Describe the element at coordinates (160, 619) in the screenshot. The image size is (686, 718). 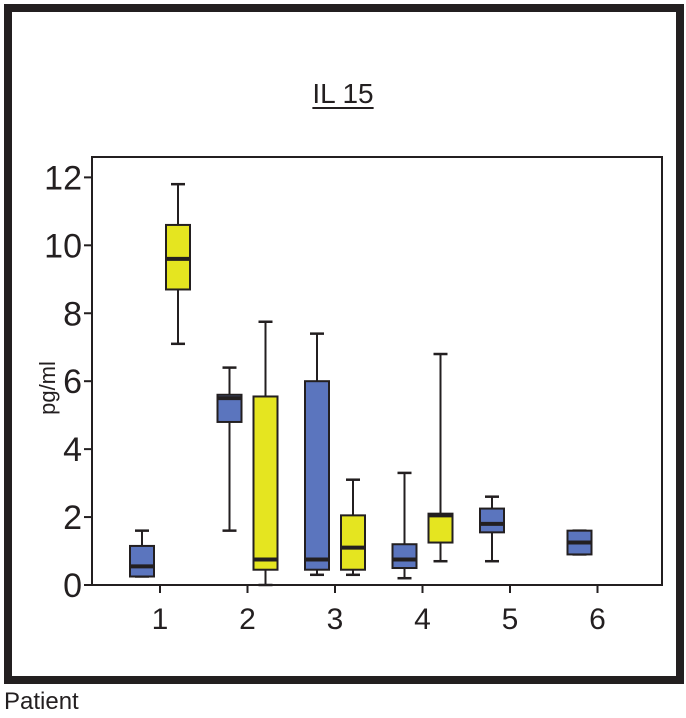
I see `x-tick-label: 1` at that location.